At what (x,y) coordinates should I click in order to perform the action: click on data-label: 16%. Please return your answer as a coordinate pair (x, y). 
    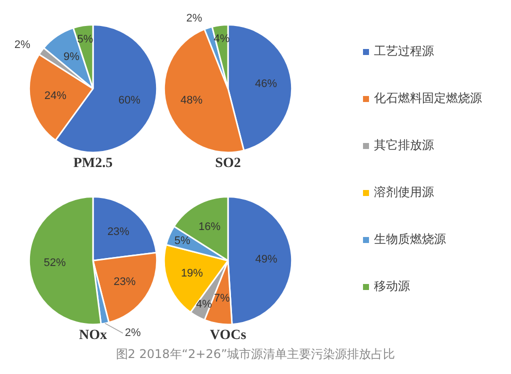
    Looking at the image, I should click on (209, 227).